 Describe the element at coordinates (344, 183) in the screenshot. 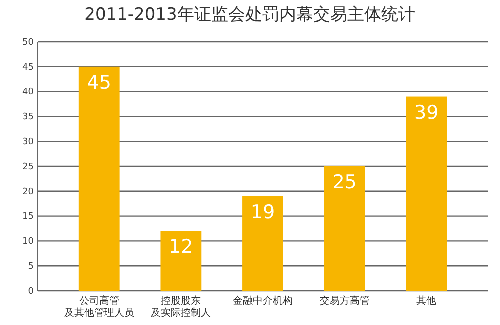

I see `data-label: 25` at that location.